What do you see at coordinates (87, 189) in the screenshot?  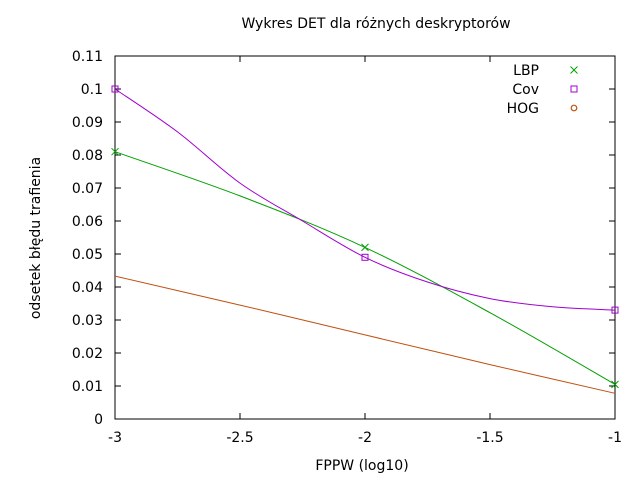 I see `y-tick-label: 0.07` at bounding box center [87, 189].